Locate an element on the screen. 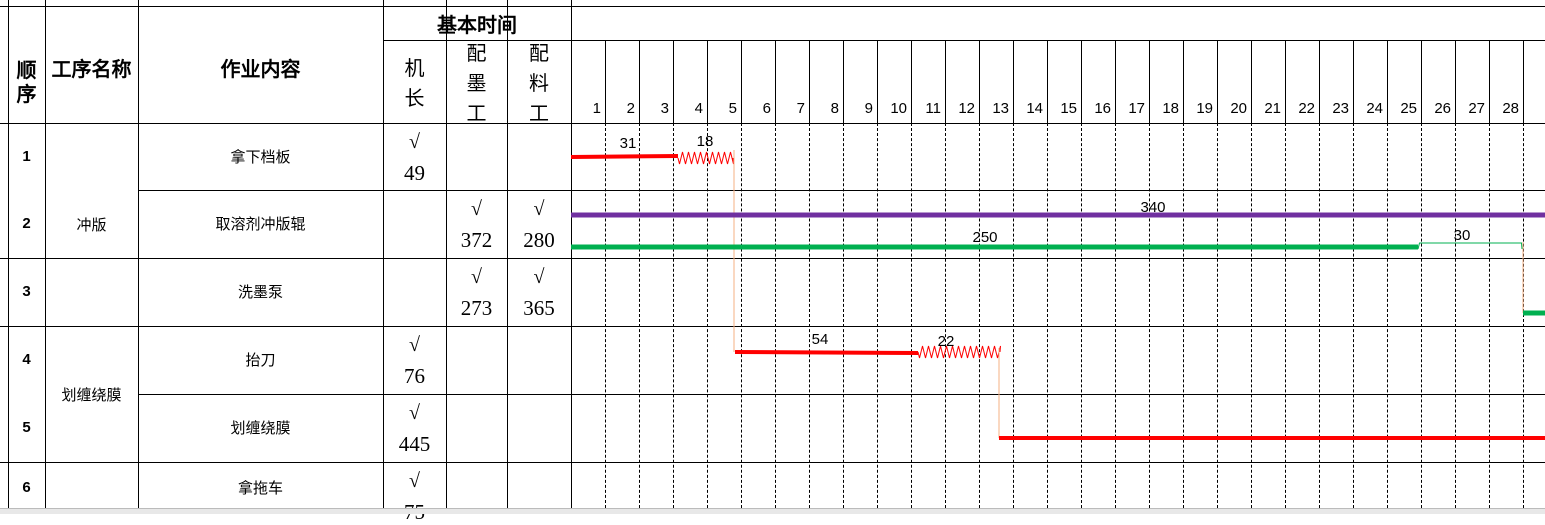  row-task: 取溶剂冲版辊 is located at coordinates (260, 223).